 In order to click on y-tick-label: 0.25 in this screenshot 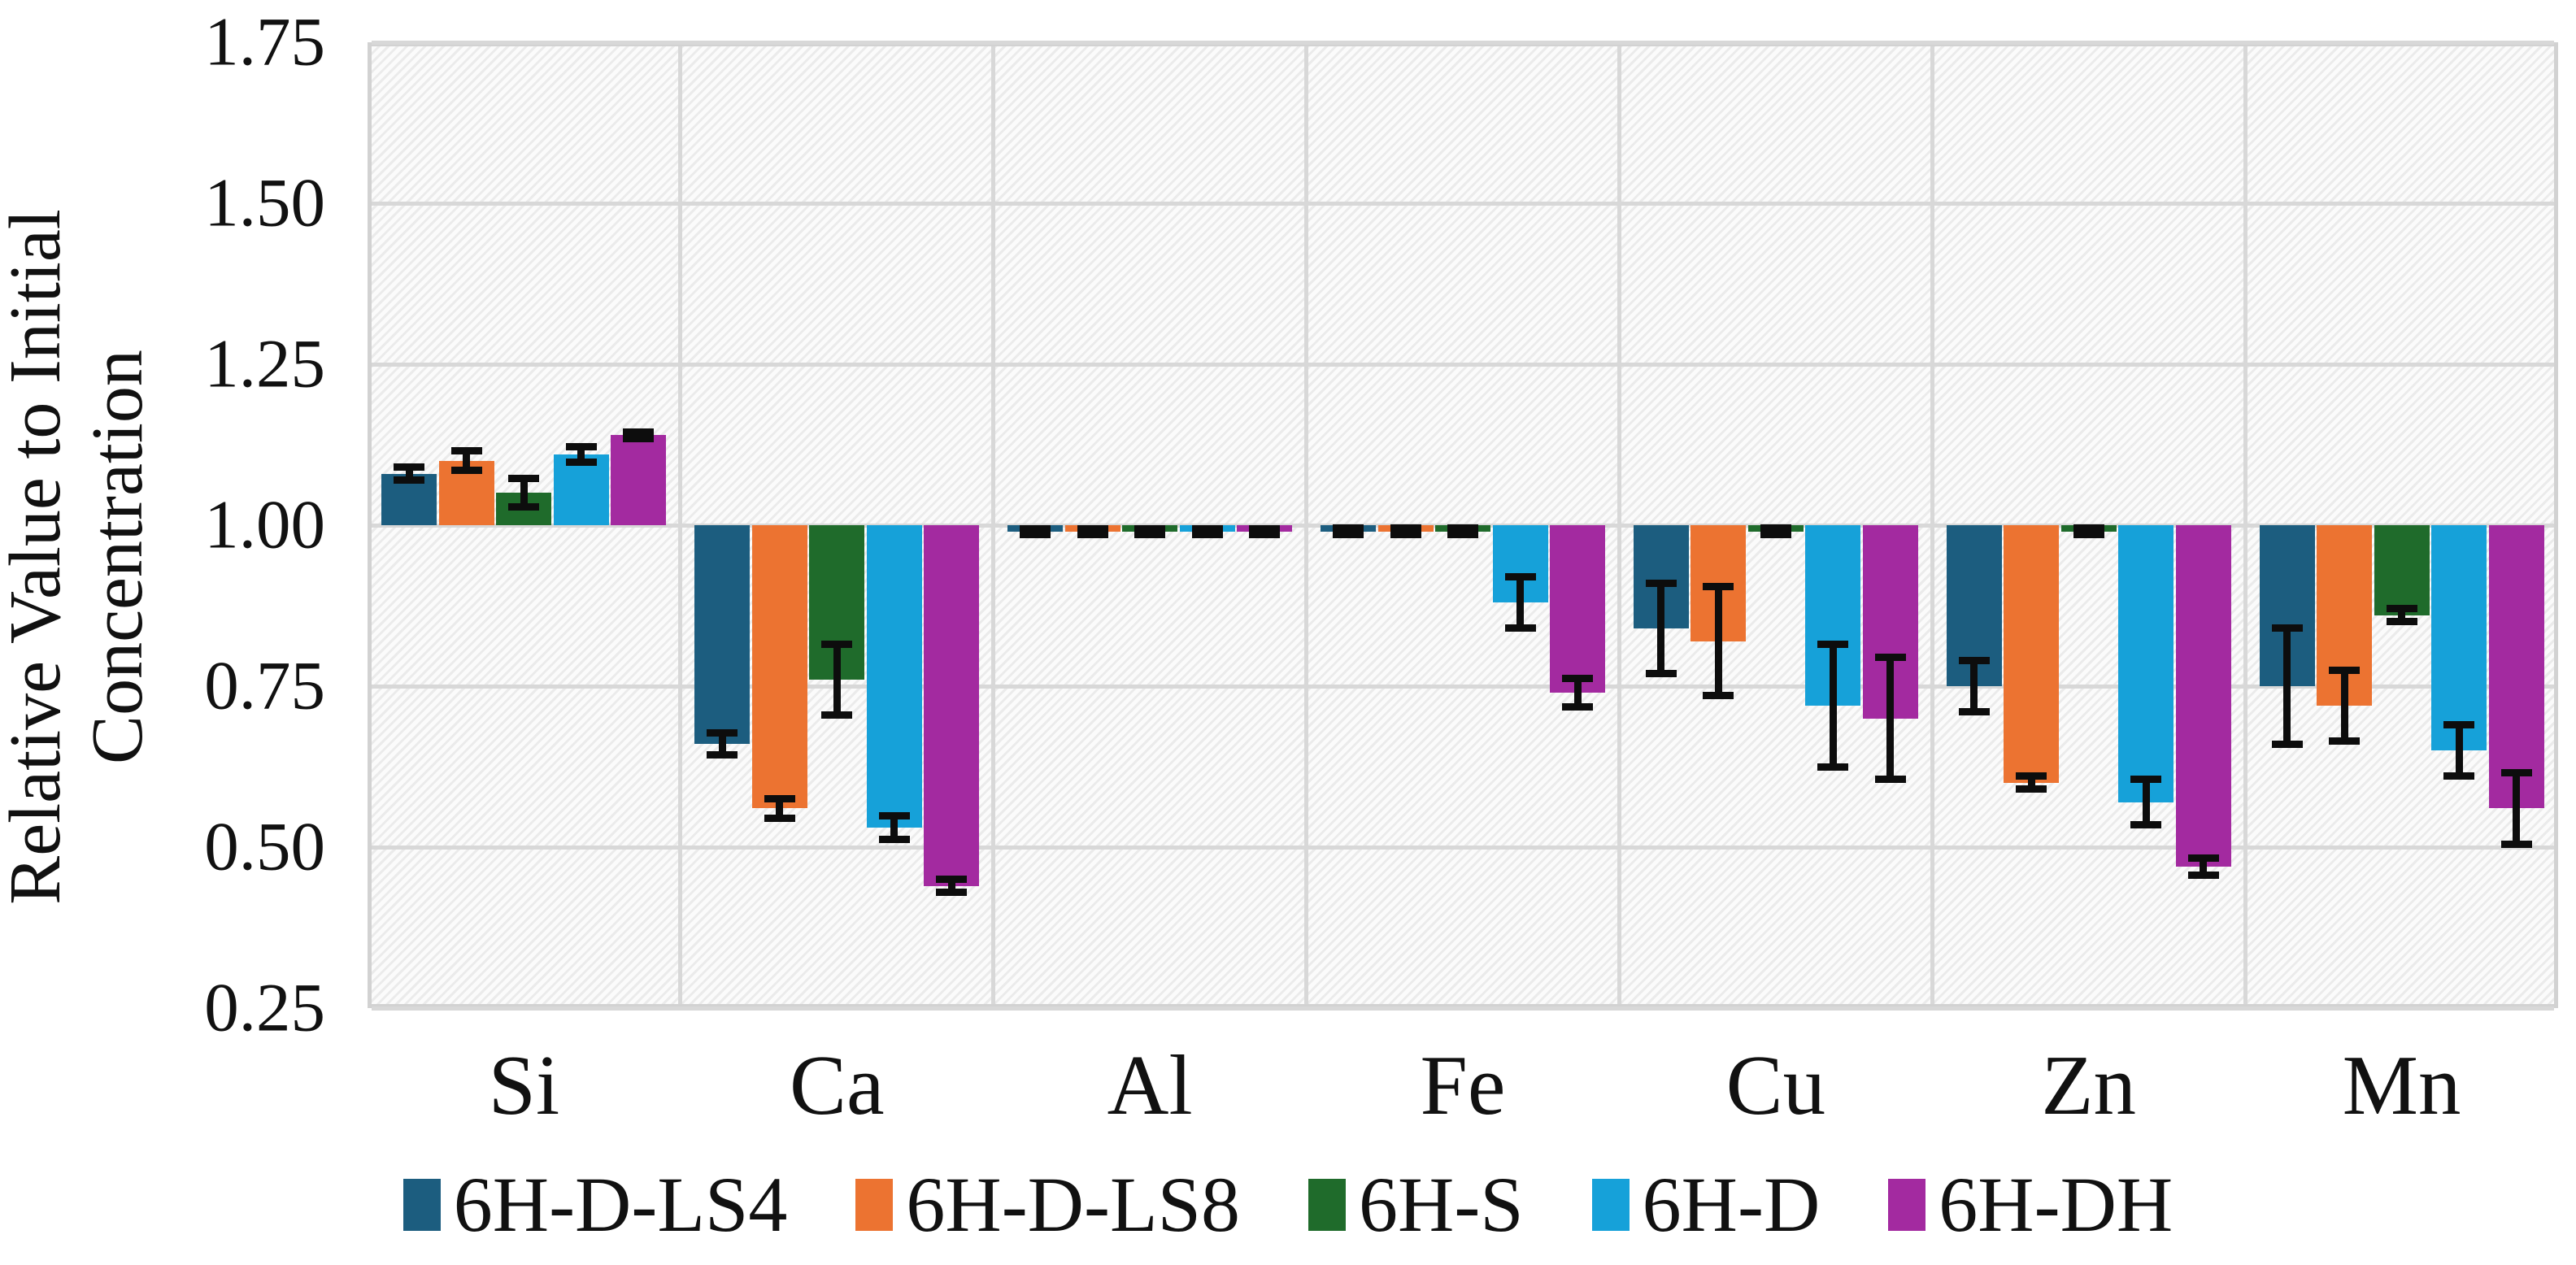, I will do `click(265, 1007)`.